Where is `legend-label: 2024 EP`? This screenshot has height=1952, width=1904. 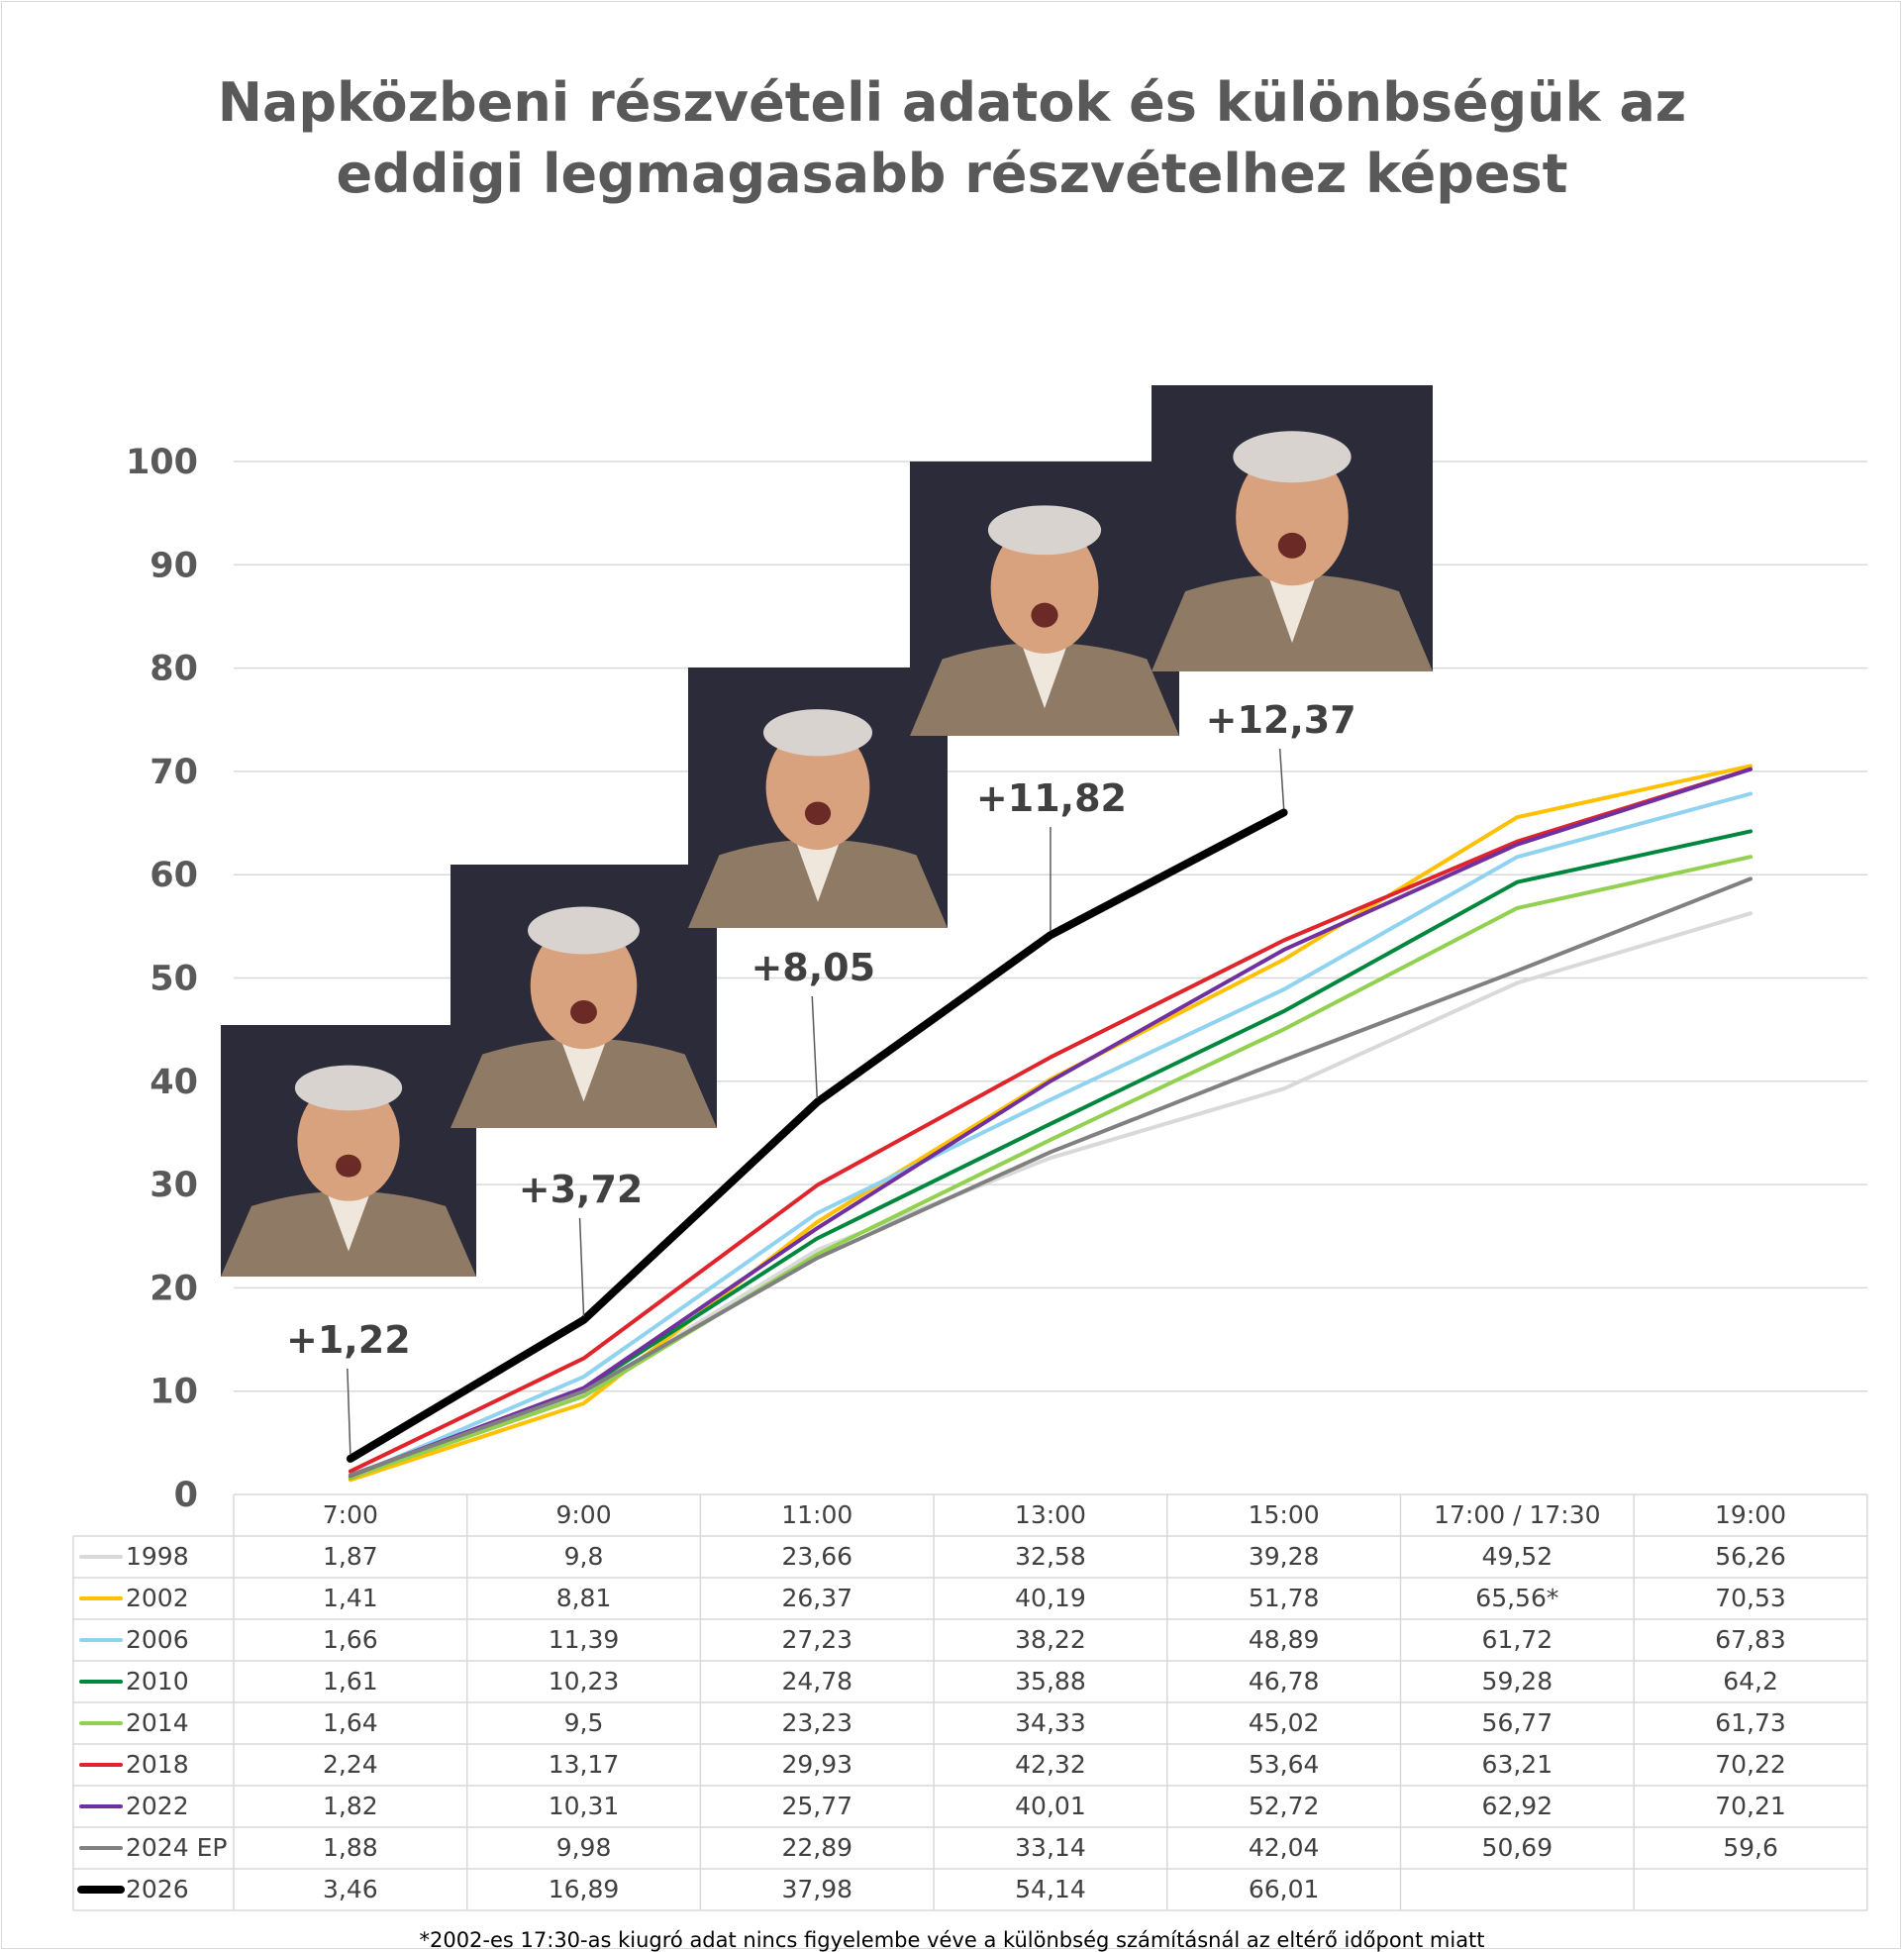 legend-label: 2024 EP is located at coordinates (176, 1847).